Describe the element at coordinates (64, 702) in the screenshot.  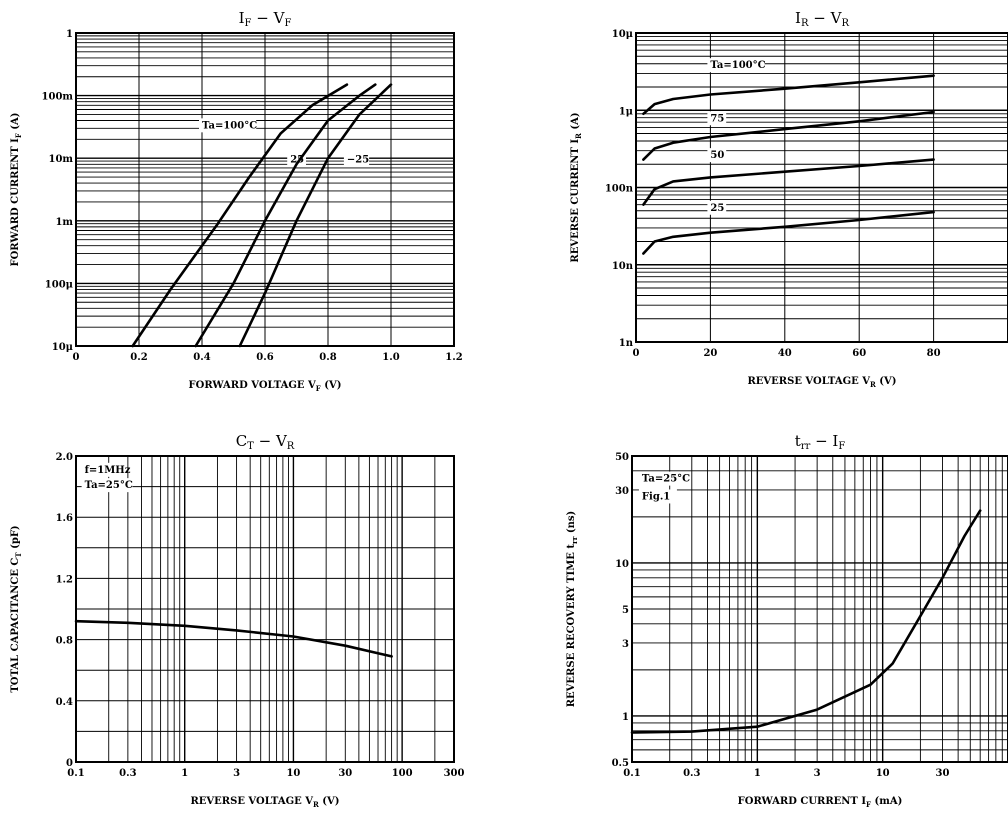
I see `y-tick-label: 0.4` at that location.